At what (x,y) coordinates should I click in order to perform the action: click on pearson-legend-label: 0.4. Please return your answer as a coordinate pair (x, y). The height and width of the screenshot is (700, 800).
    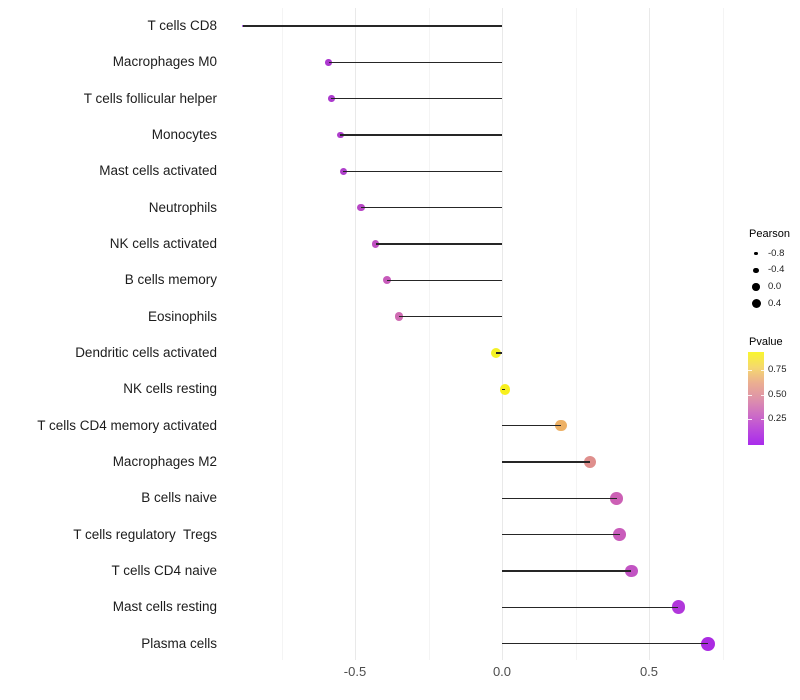
    Looking at the image, I should click on (775, 303).